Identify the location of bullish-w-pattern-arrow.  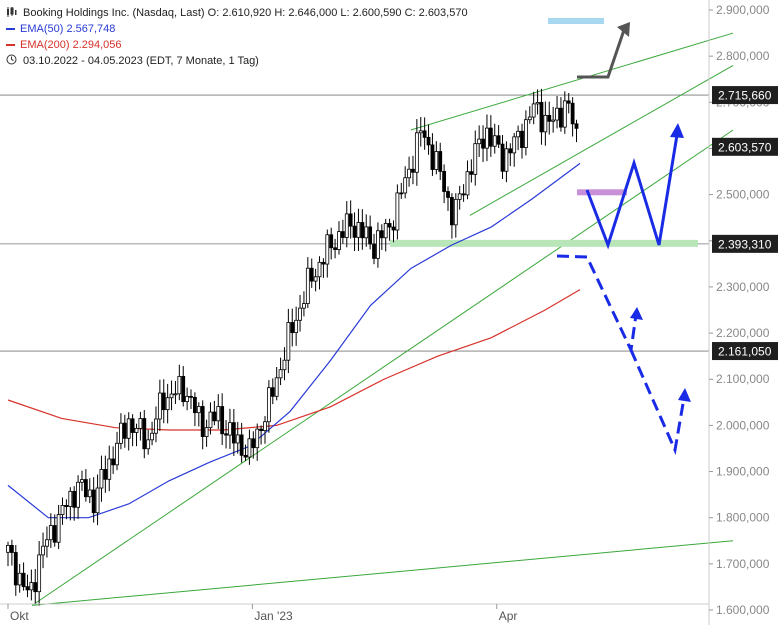
(632, 192).